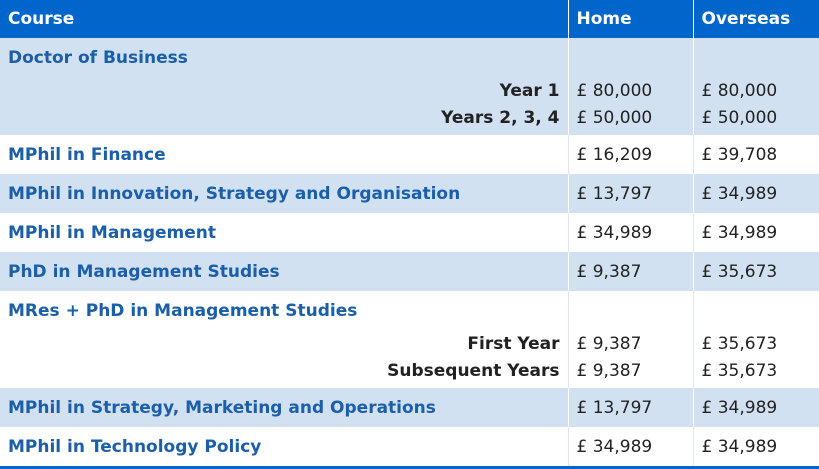  What do you see at coordinates (614, 118) in the screenshot?
I see `home-fee: £ 50,000` at bounding box center [614, 118].